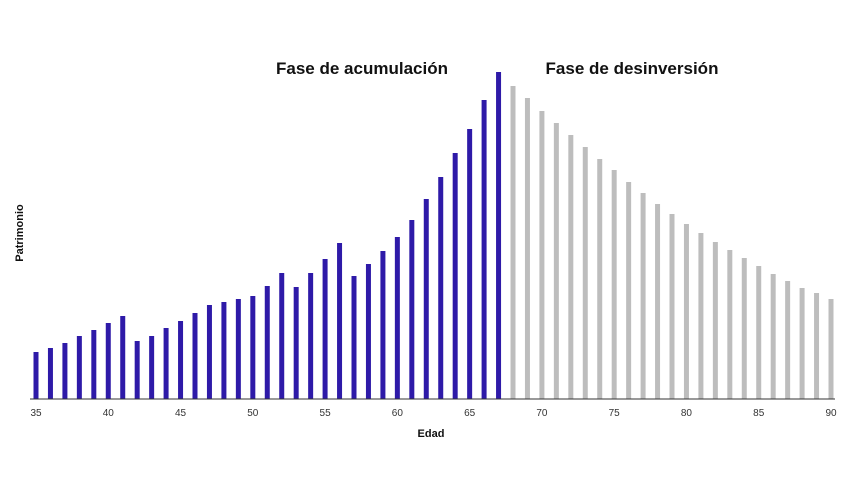  I want to click on accumulation-phase-label: Fase de acumulación, so click(362, 68).